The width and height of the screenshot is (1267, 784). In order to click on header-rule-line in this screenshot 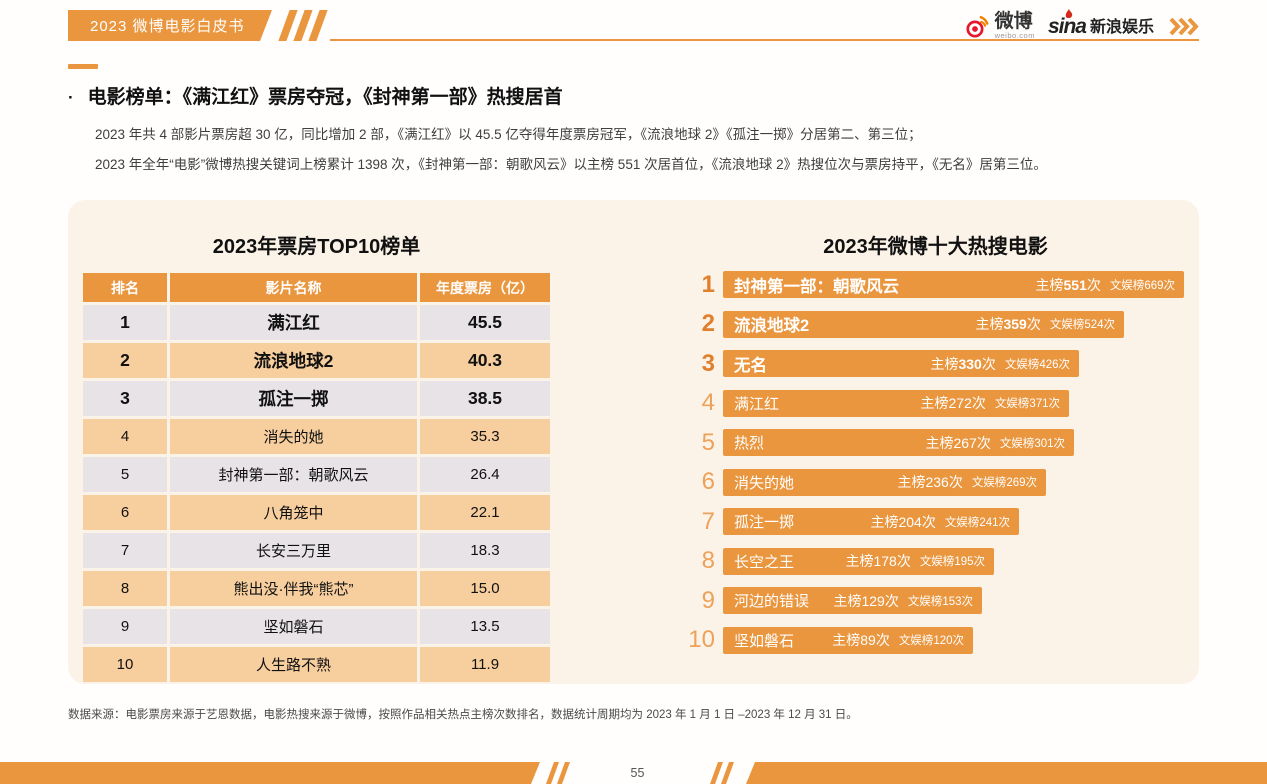, I will do `click(764, 40)`.